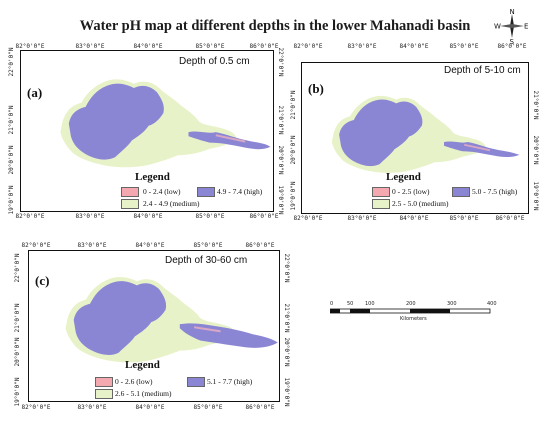 This screenshot has width=550, height=423. What do you see at coordinates (308, 46) in the screenshot?
I see `lon-tick-top-b-0: 82°0'0"E` at bounding box center [308, 46].